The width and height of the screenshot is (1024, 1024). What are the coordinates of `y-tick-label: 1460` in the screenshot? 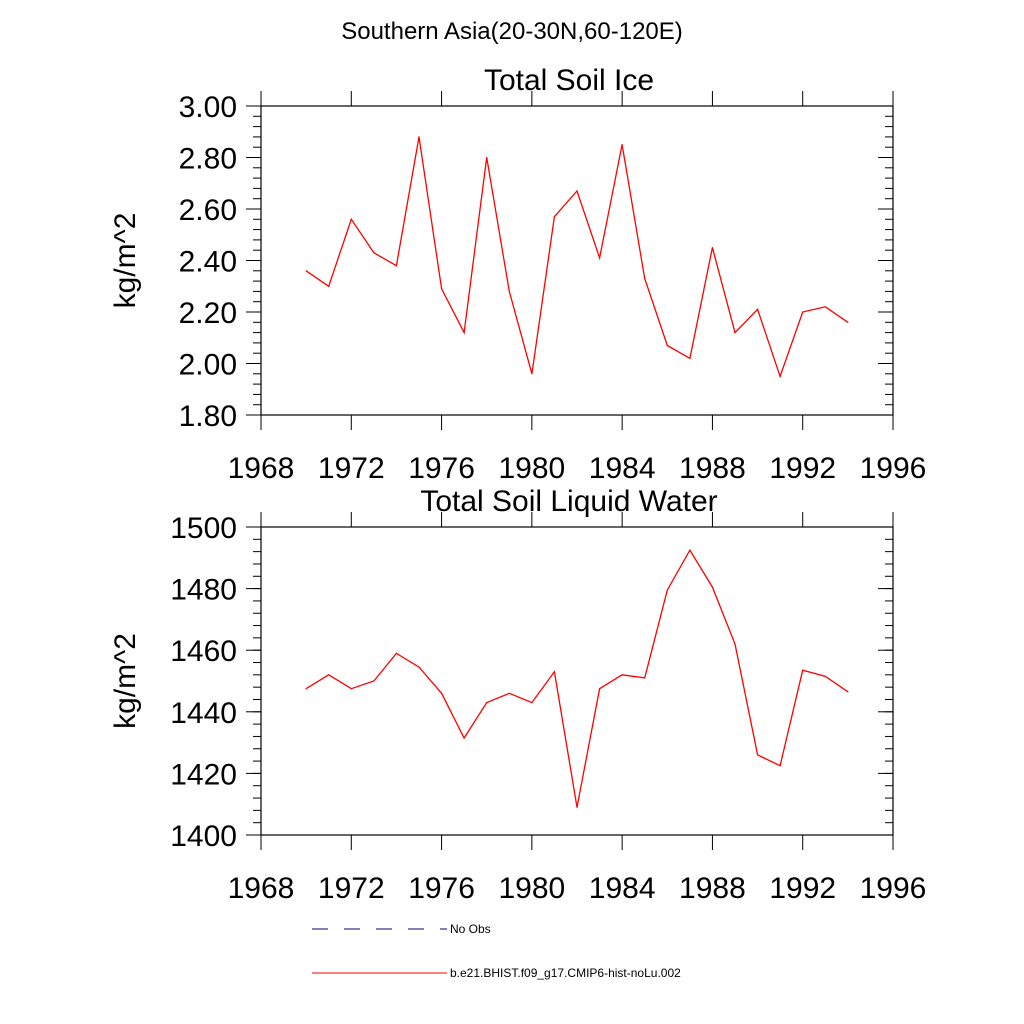 It's located at (203, 651).